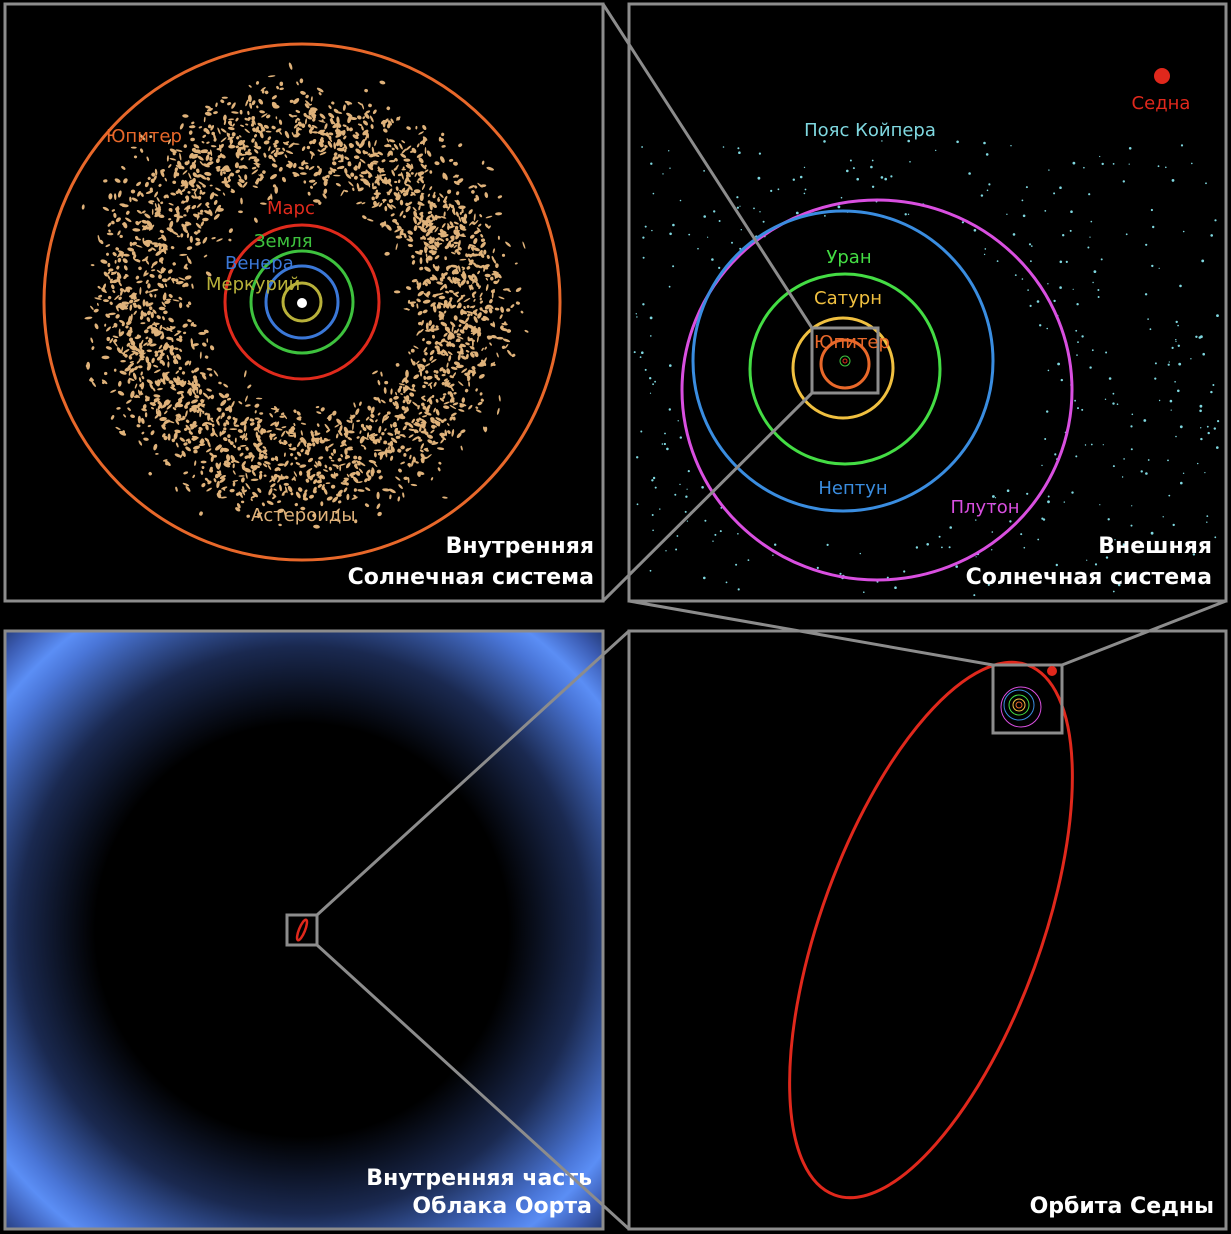 The width and height of the screenshot is (1231, 1234). Describe the element at coordinates (259, 263) in the screenshot. I see `venus-label: Венера` at that location.